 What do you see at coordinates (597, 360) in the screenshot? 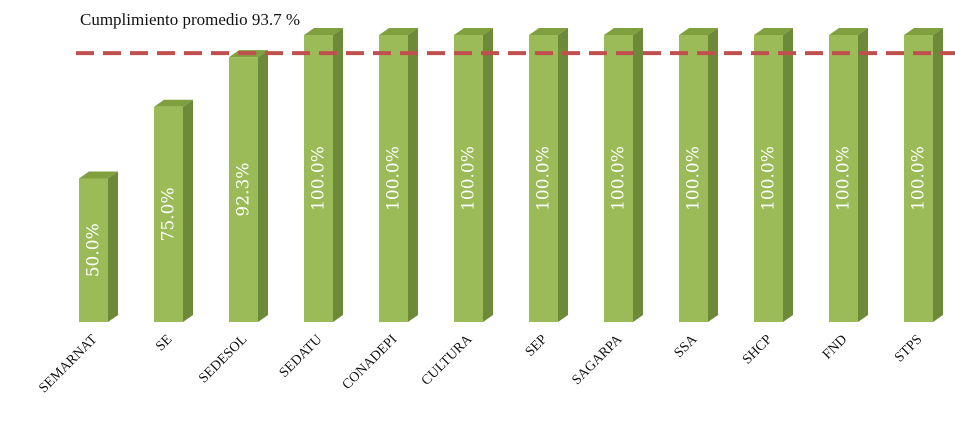
I see `category-label: SAGARPA` at bounding box center [597, 360].